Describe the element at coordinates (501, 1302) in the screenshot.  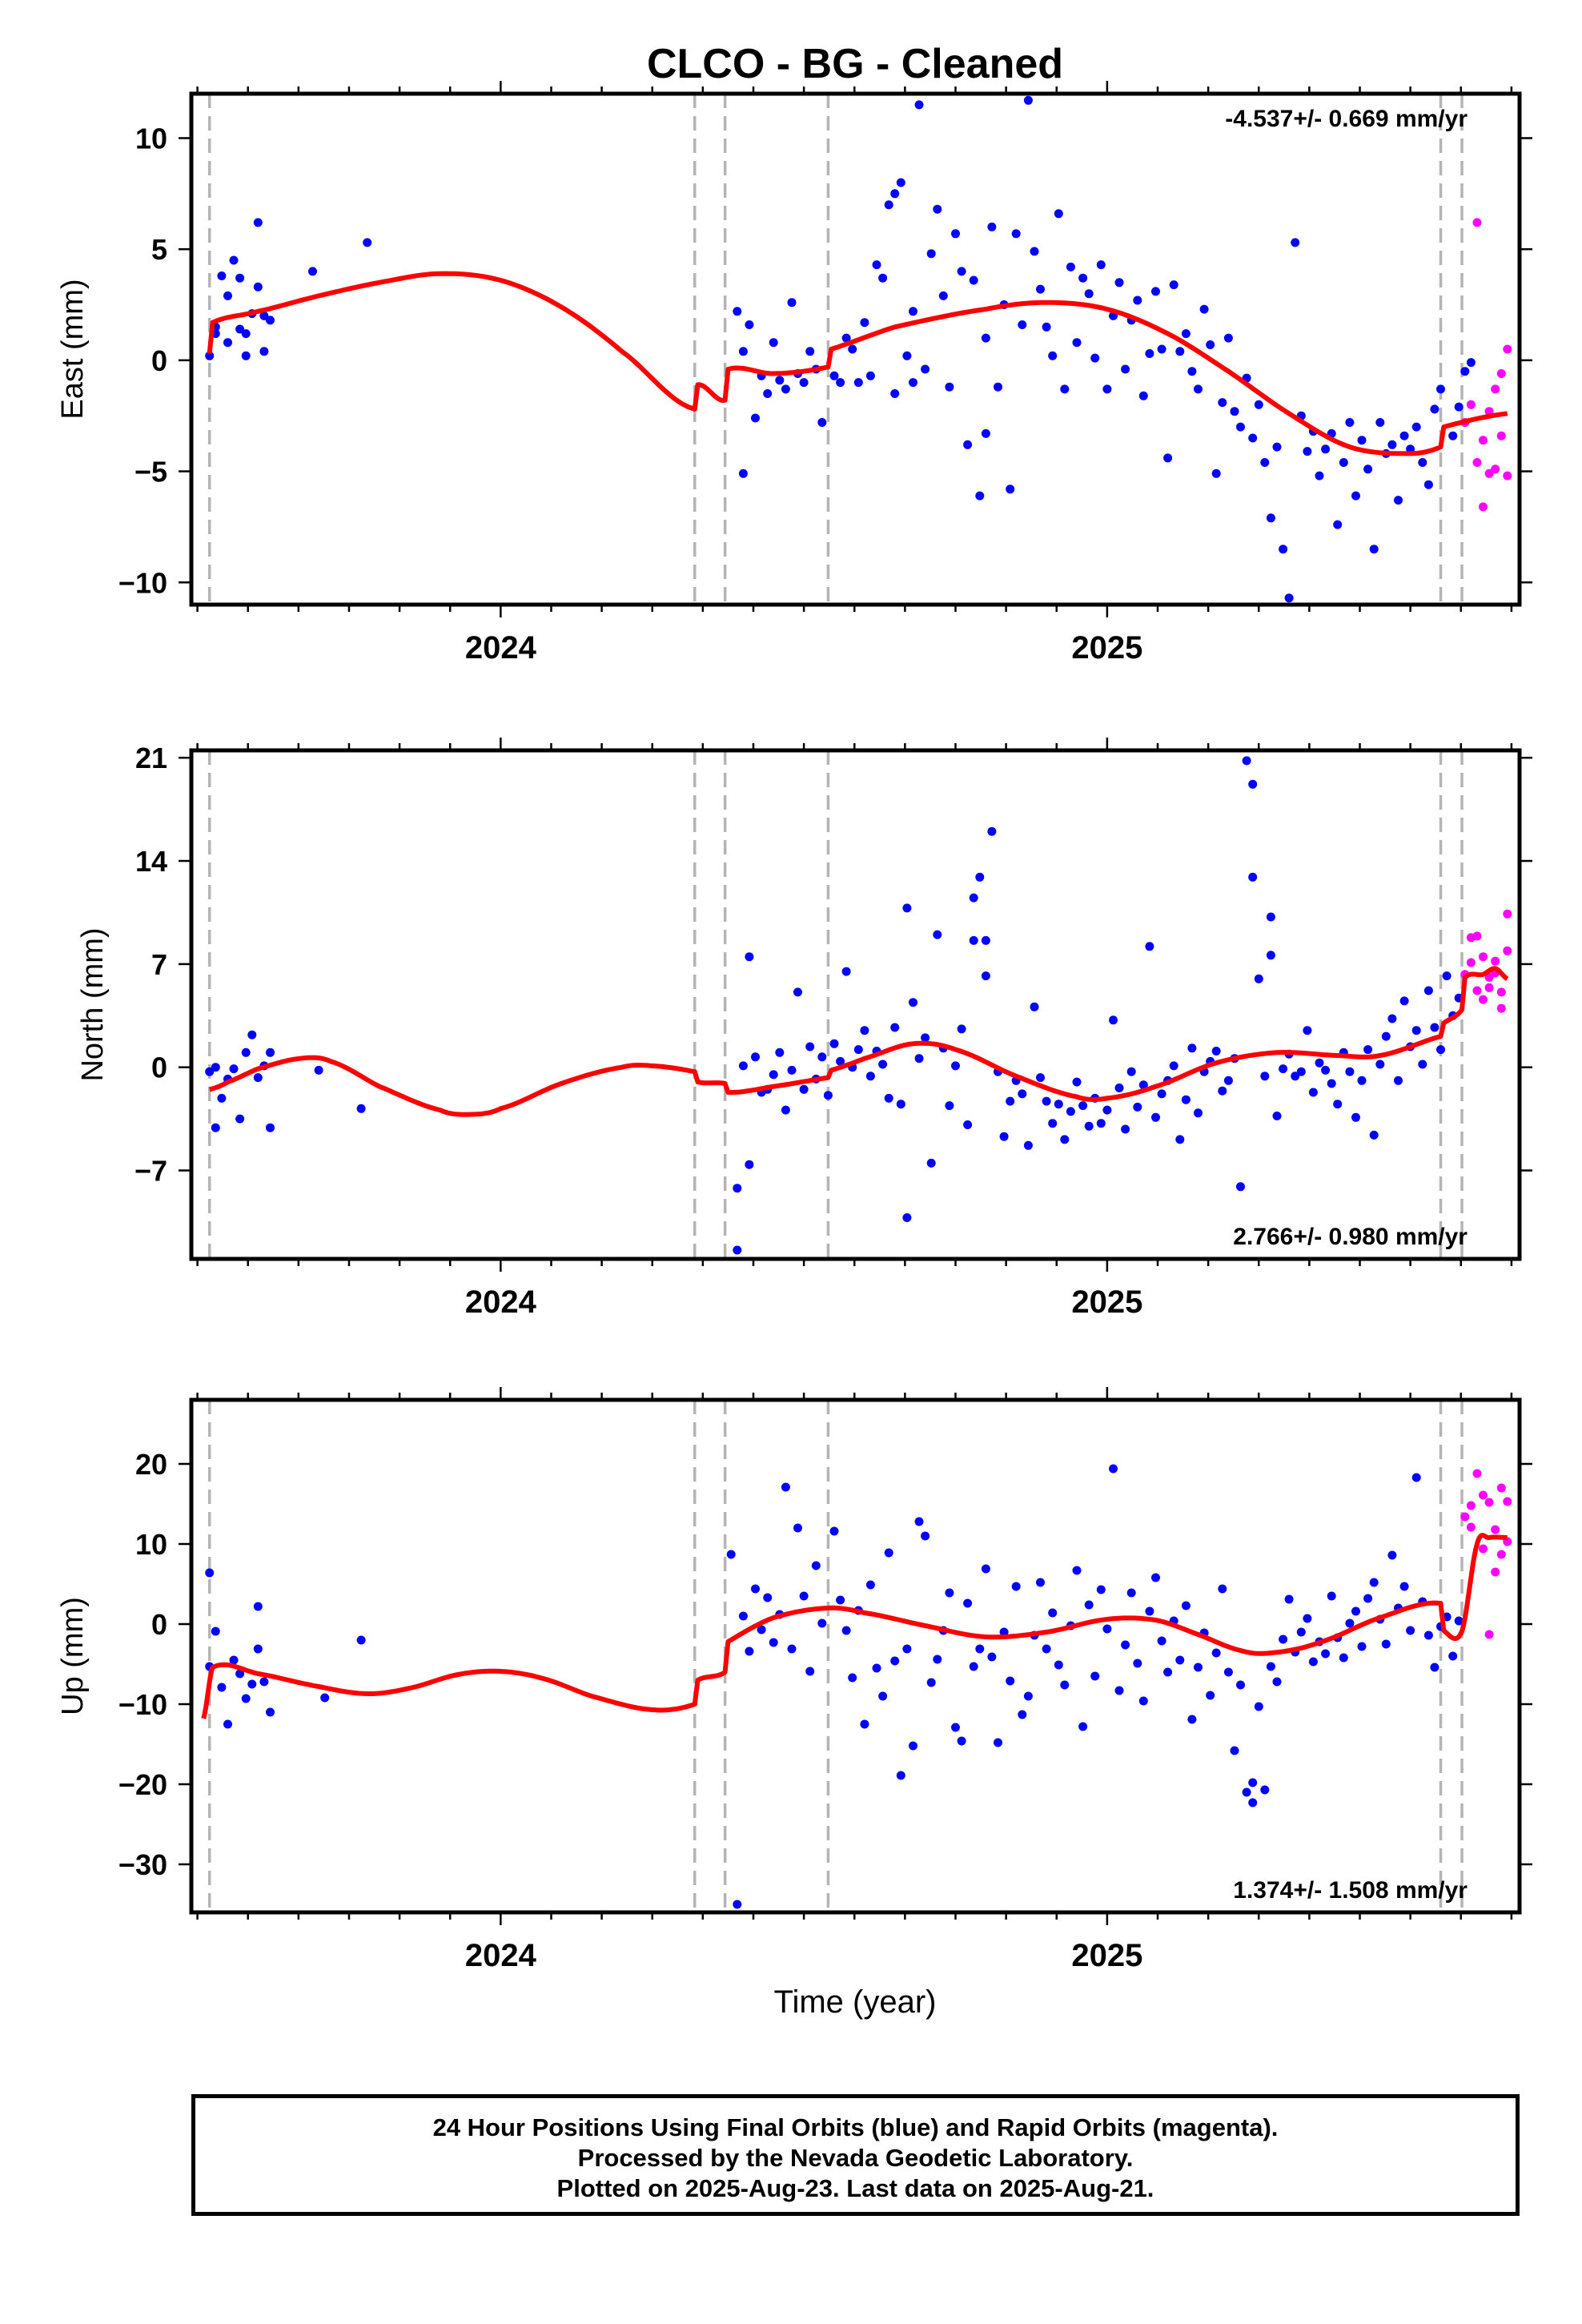
I see `x-tick-label: 2024` at that location.